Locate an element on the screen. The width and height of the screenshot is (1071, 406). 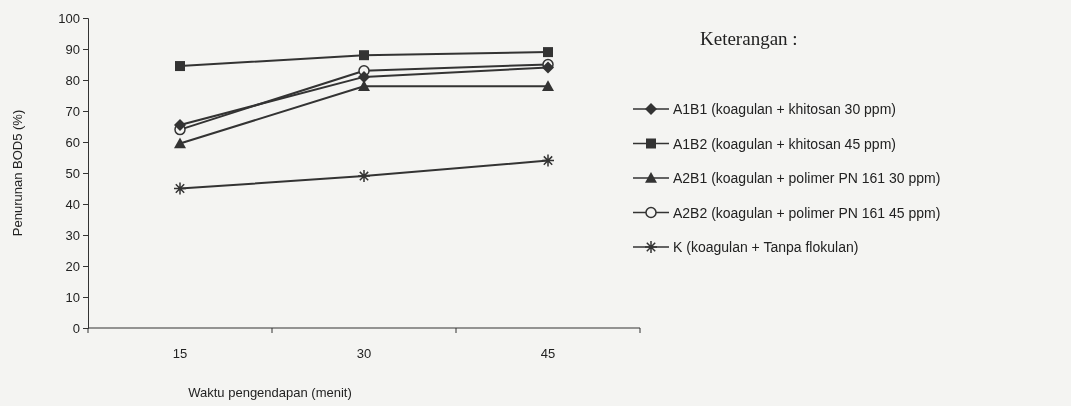
y-tick-label: 90 is located at coordinates (72, 49).